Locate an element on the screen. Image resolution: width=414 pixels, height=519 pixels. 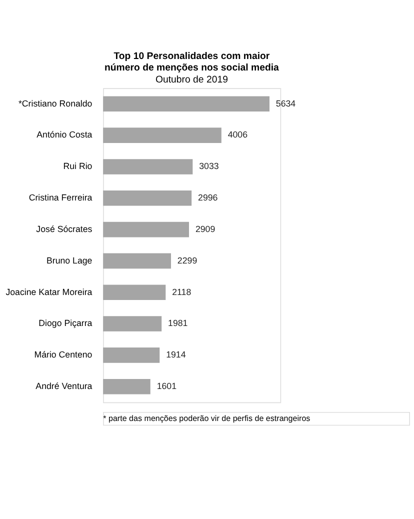
data-label: 5634 is located at coordinates (286, 103).